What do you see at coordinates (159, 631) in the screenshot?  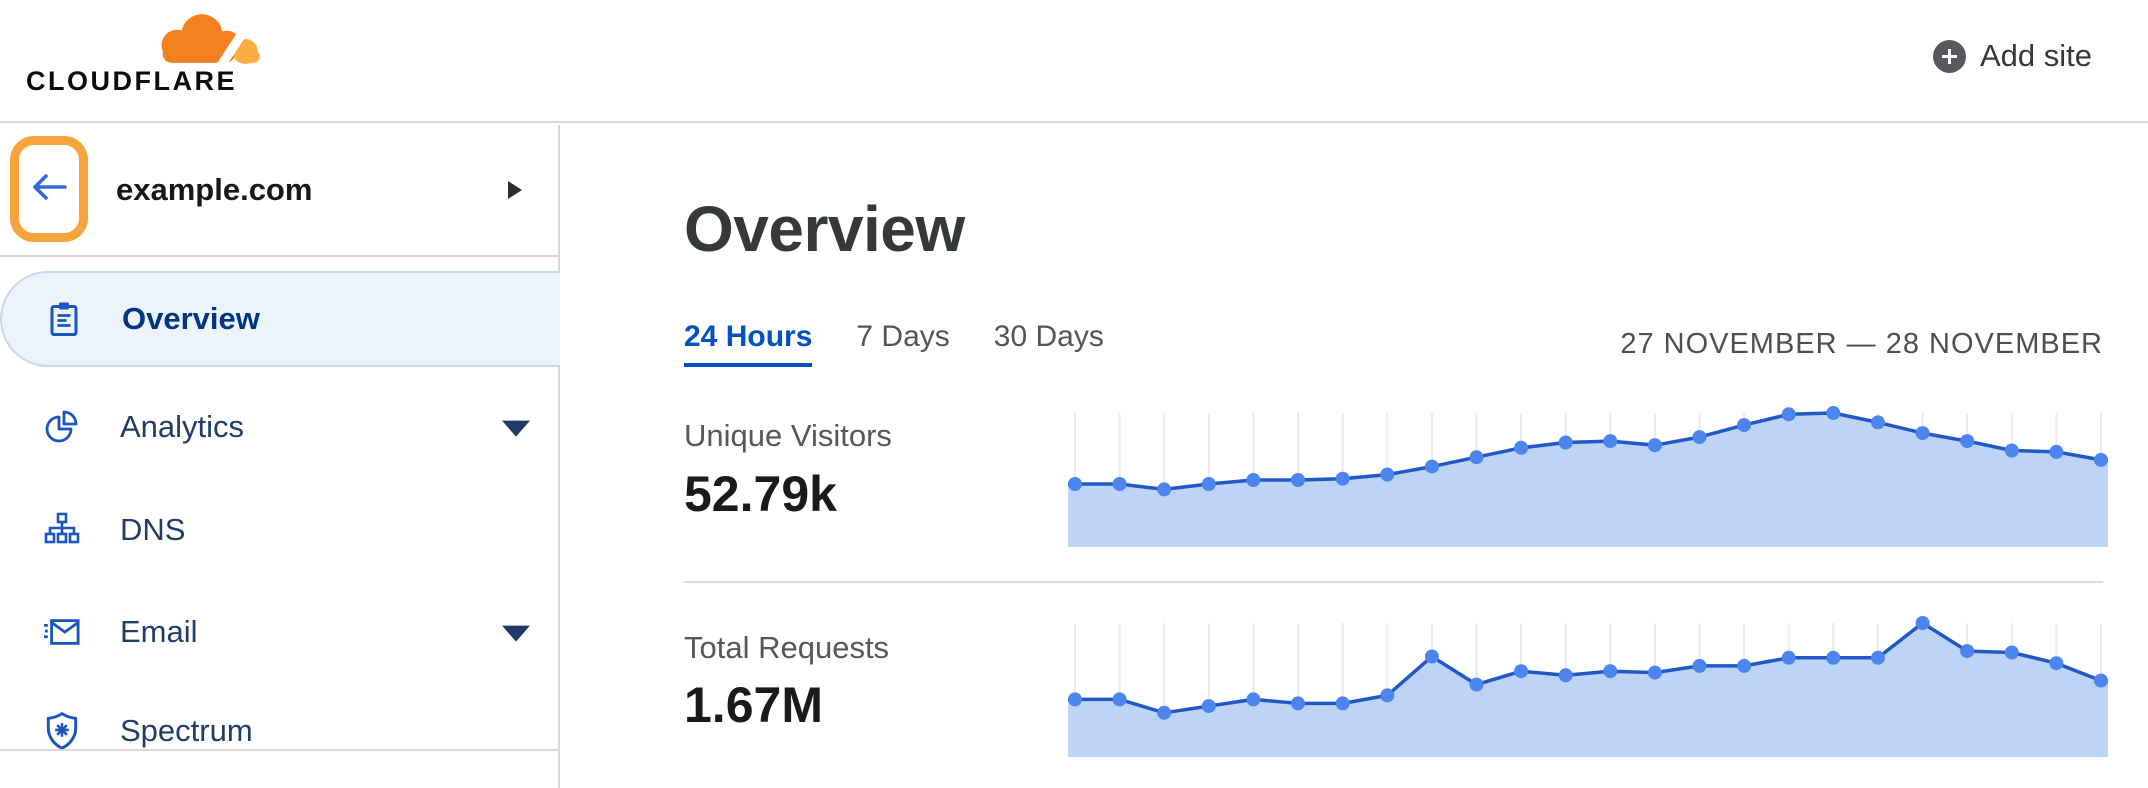 I see `sidebar-item-label: Email` at bounding box center [159, 631].